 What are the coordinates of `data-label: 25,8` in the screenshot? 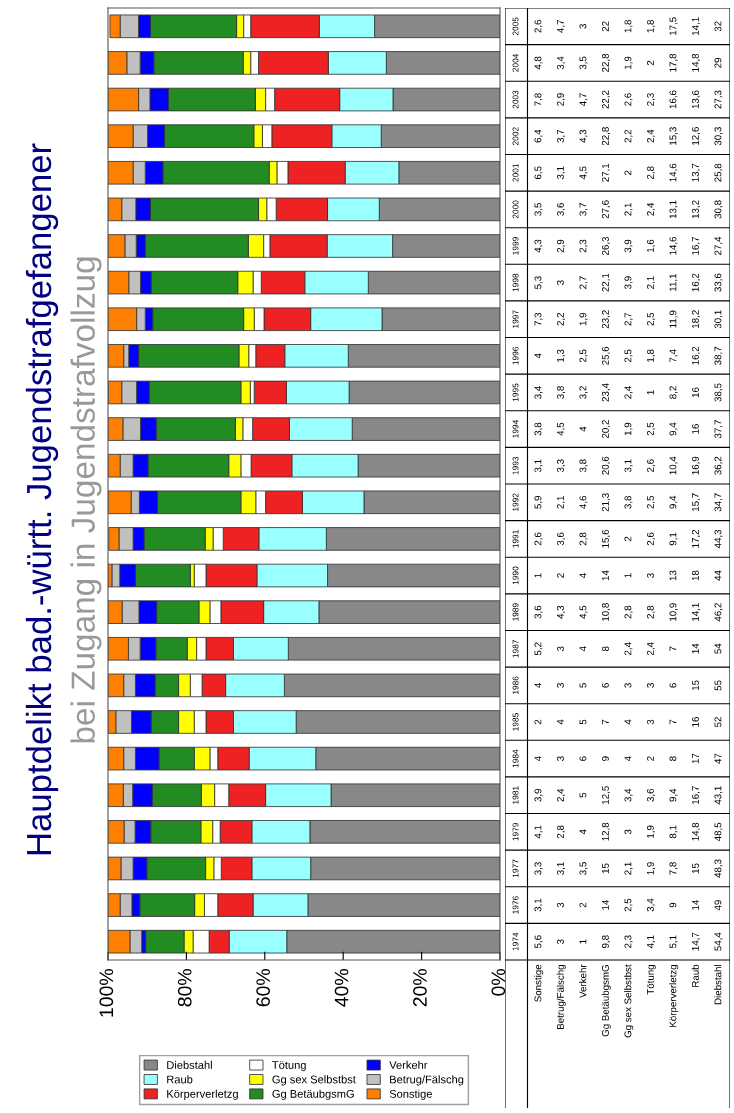 It's located at (718, 172).